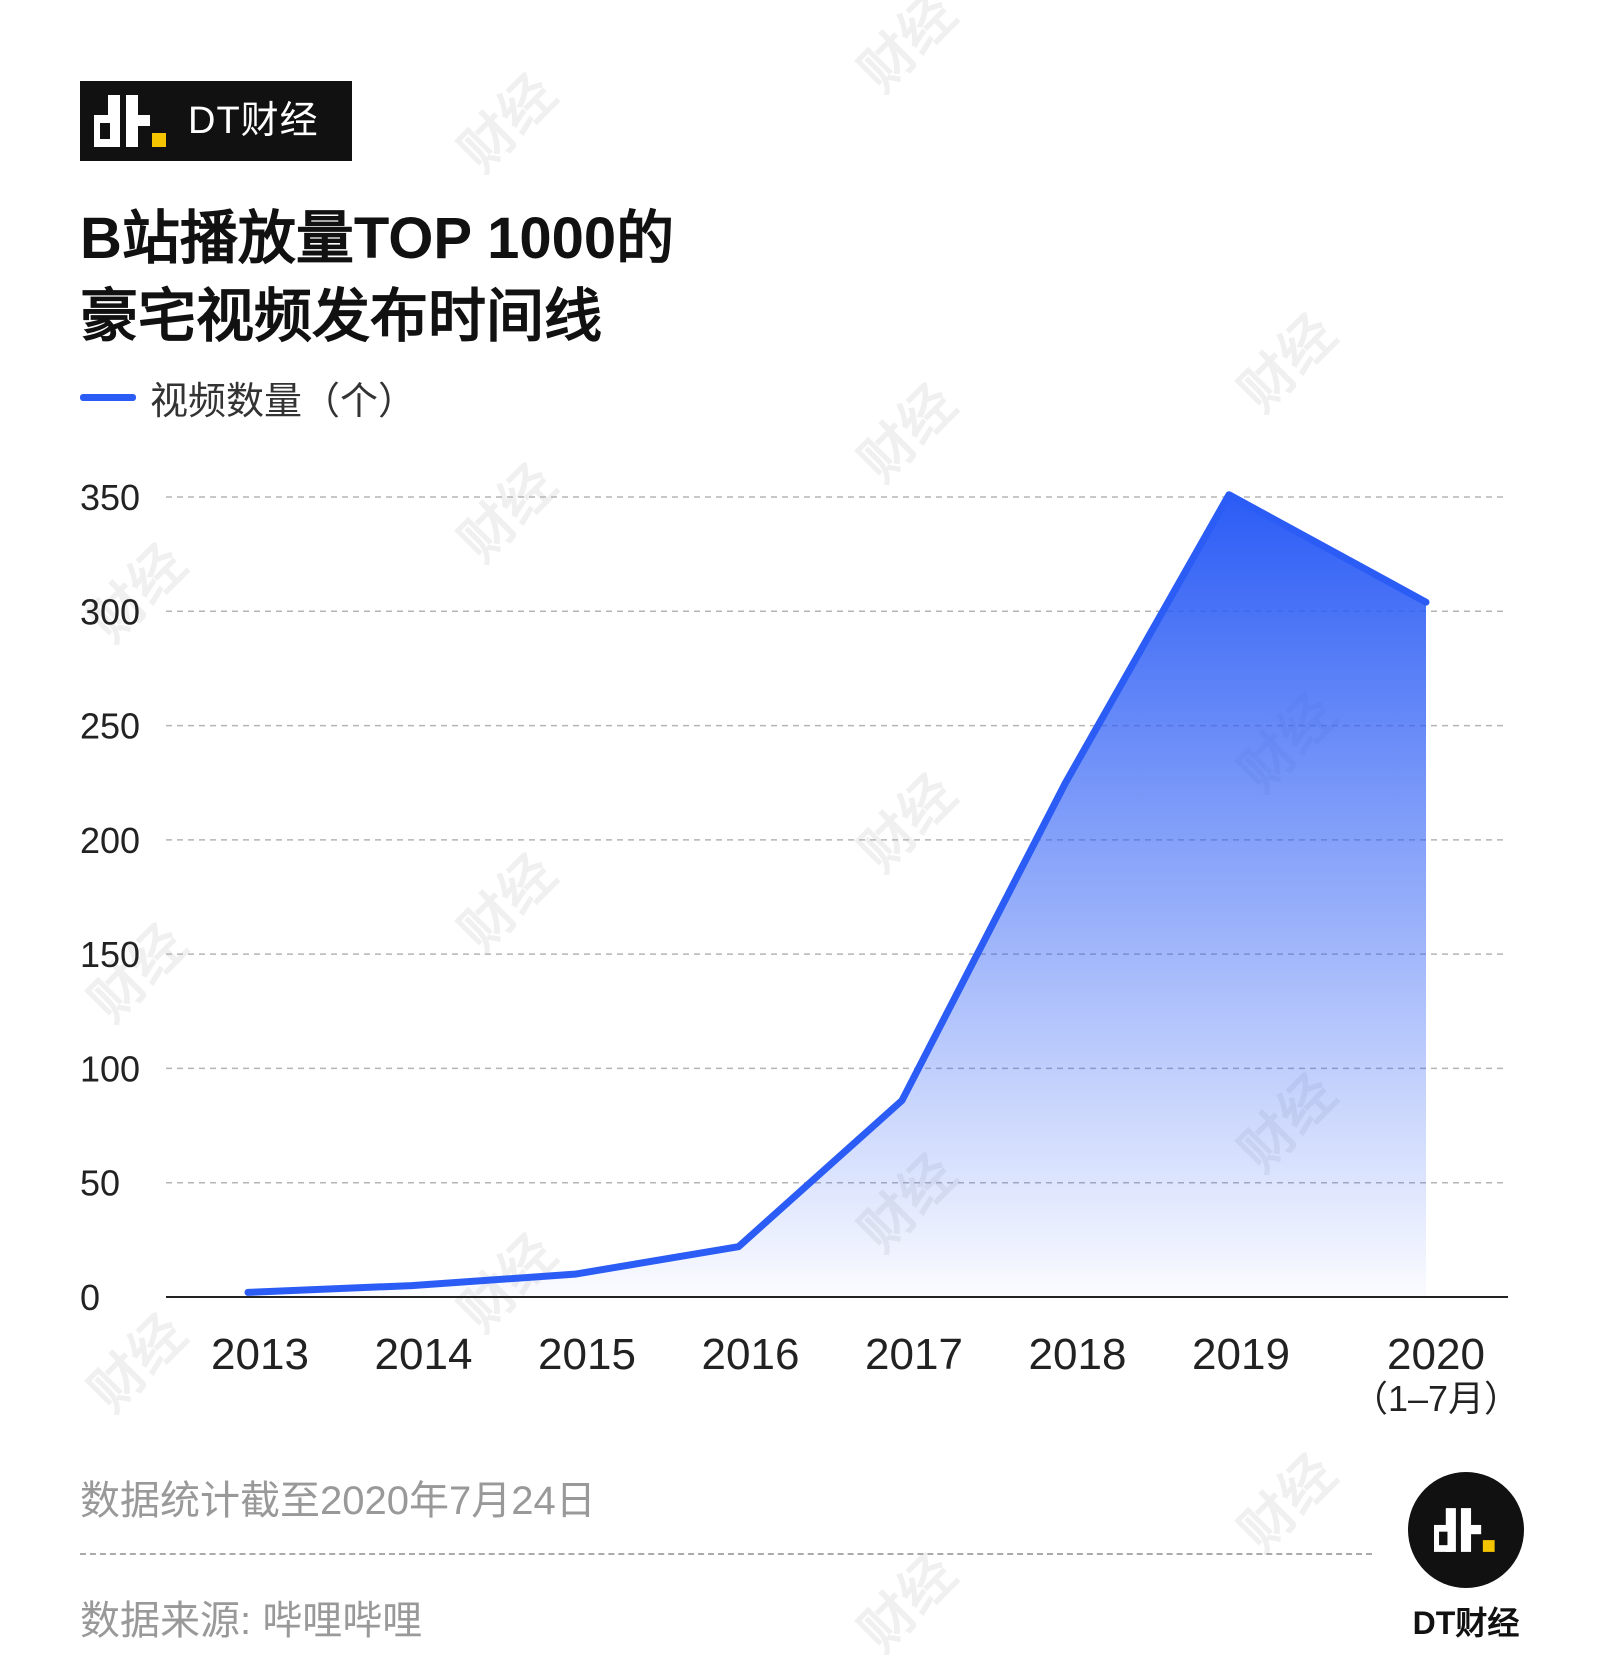 The height and width of the screenshot is (1667, 1601). Describe the element at coordinates (110, 726) in the screenshot. I see `y-tick-label: 250` at that location.